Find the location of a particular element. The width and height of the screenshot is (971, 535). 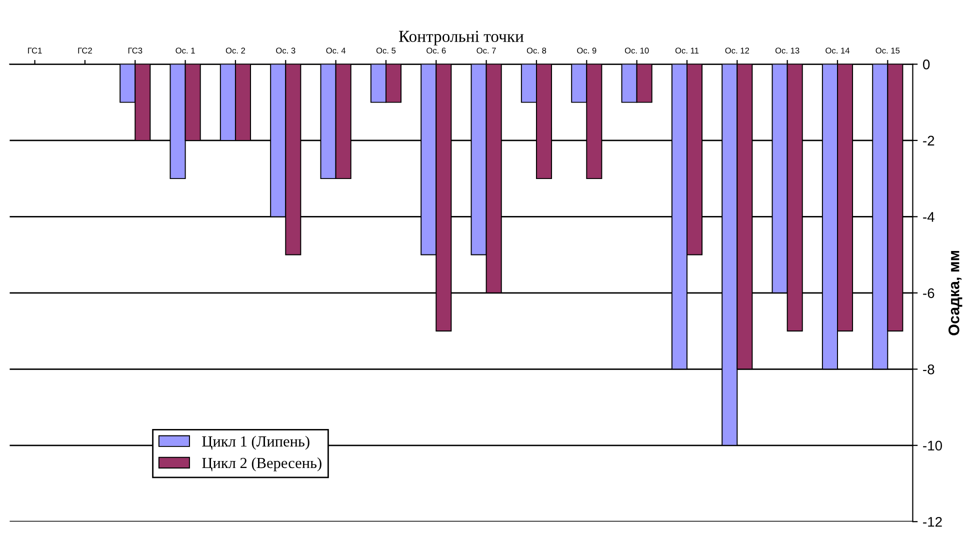

x-tick-label: Ос. 6 is located at coordinates (436, 51).